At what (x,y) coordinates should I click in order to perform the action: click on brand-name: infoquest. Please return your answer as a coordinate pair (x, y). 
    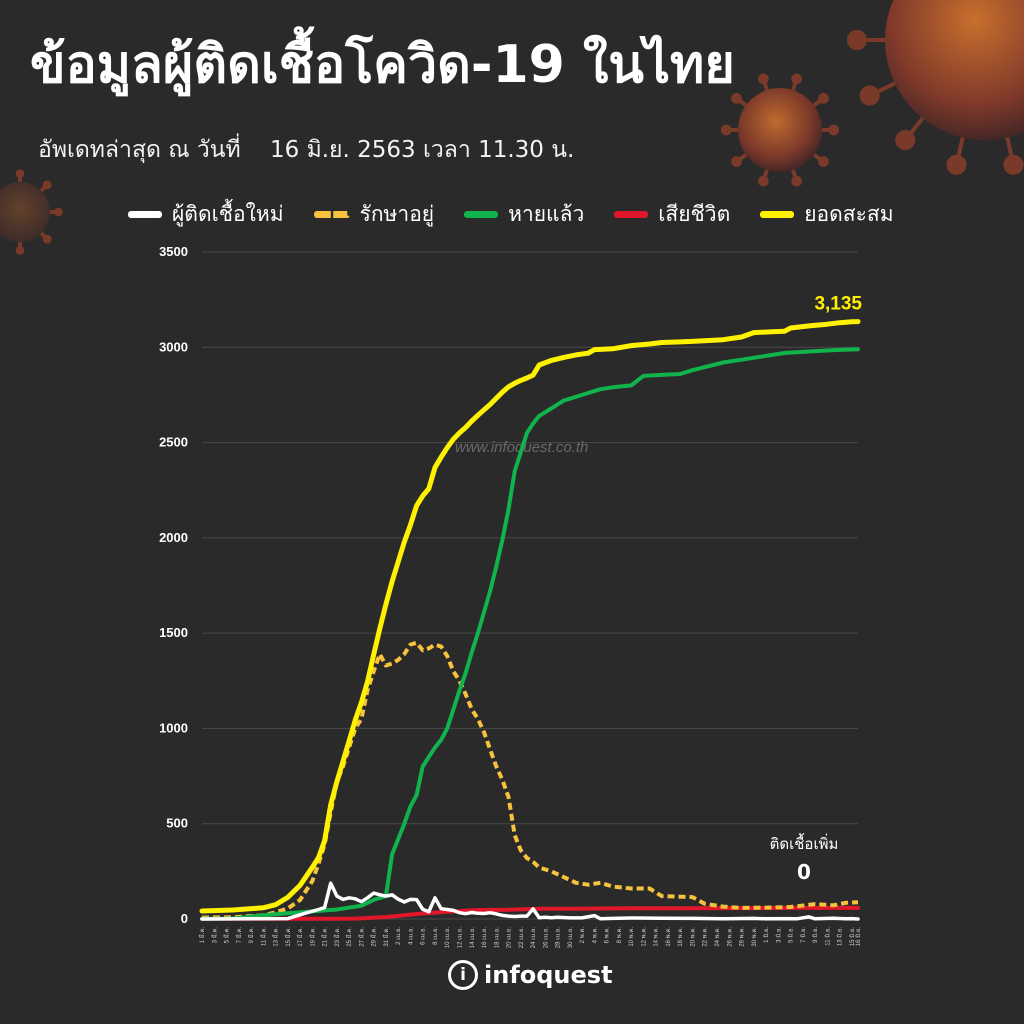
    Looking at the image, I should click on (548, 975).